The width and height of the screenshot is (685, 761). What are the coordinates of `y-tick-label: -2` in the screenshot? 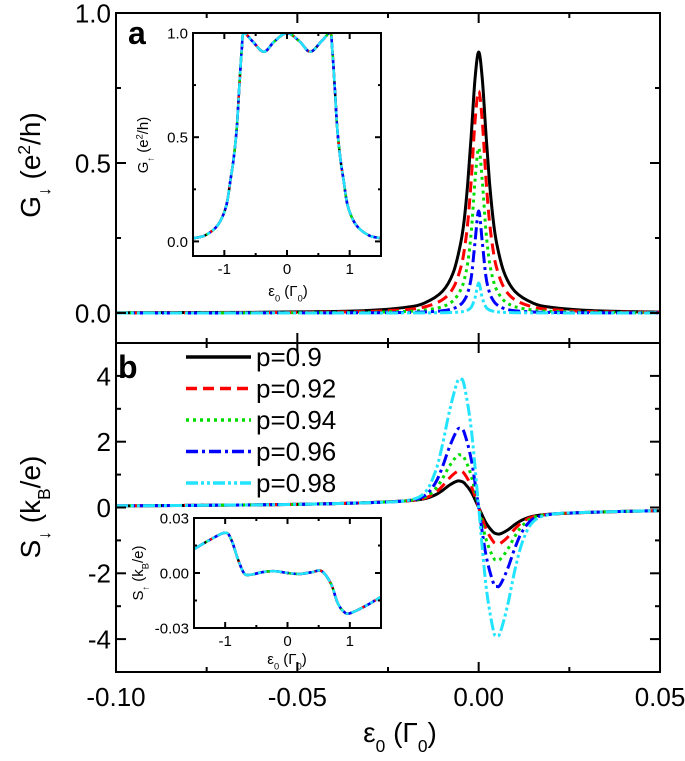 It's located at (99, 574).